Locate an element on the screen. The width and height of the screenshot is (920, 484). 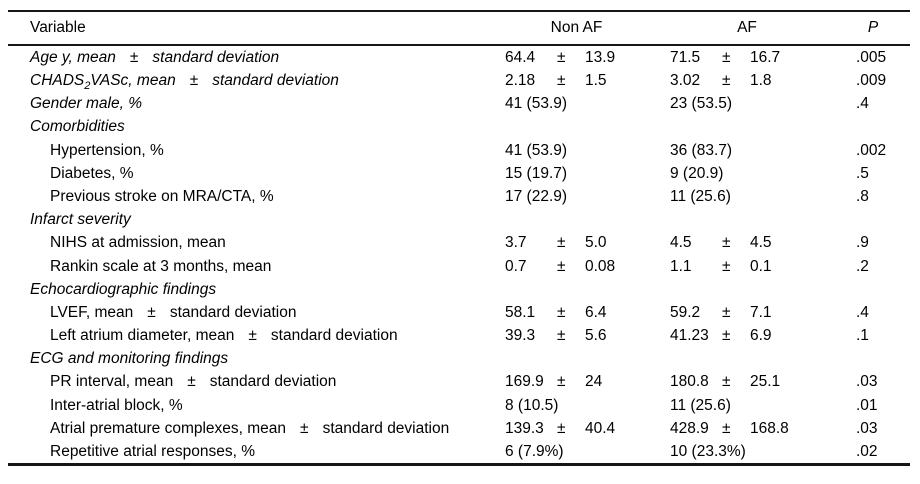
non-af-value: 3.7 is located at coordinates (516, 243).